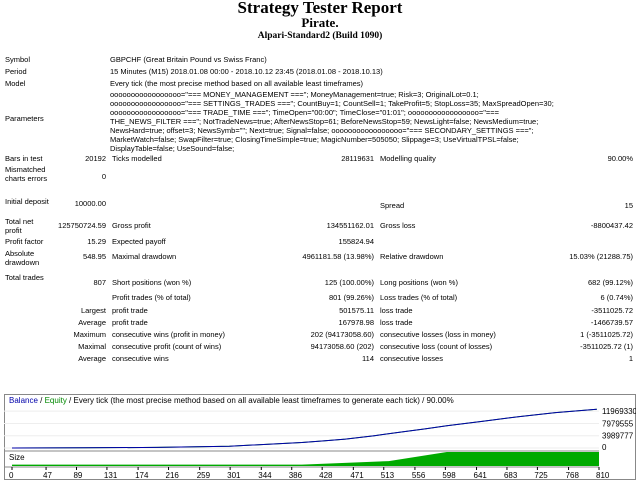  I want to click on gross-loss-label: Gross loss, so click(398, 225).